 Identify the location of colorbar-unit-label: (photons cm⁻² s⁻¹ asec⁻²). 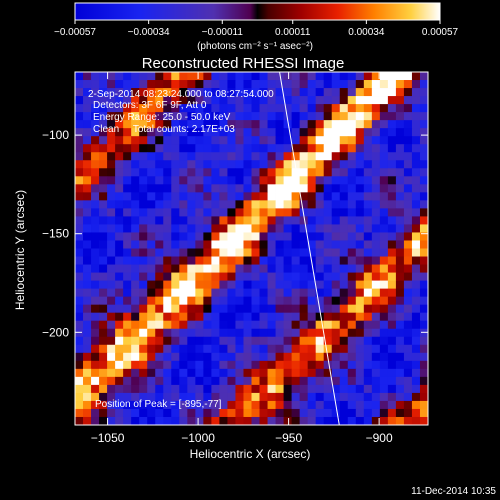
(255, 46).